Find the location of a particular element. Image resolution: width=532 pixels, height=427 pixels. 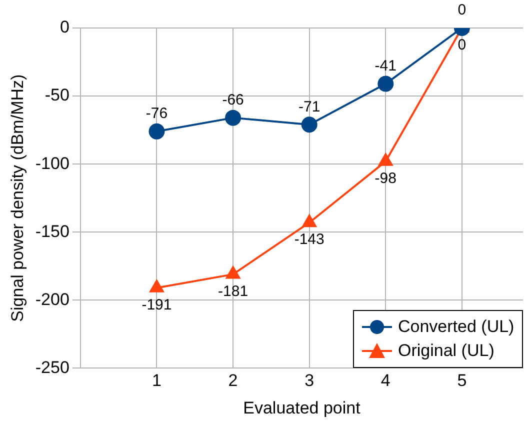

y-tick-label: -200 is located at coordinates (52, 299).